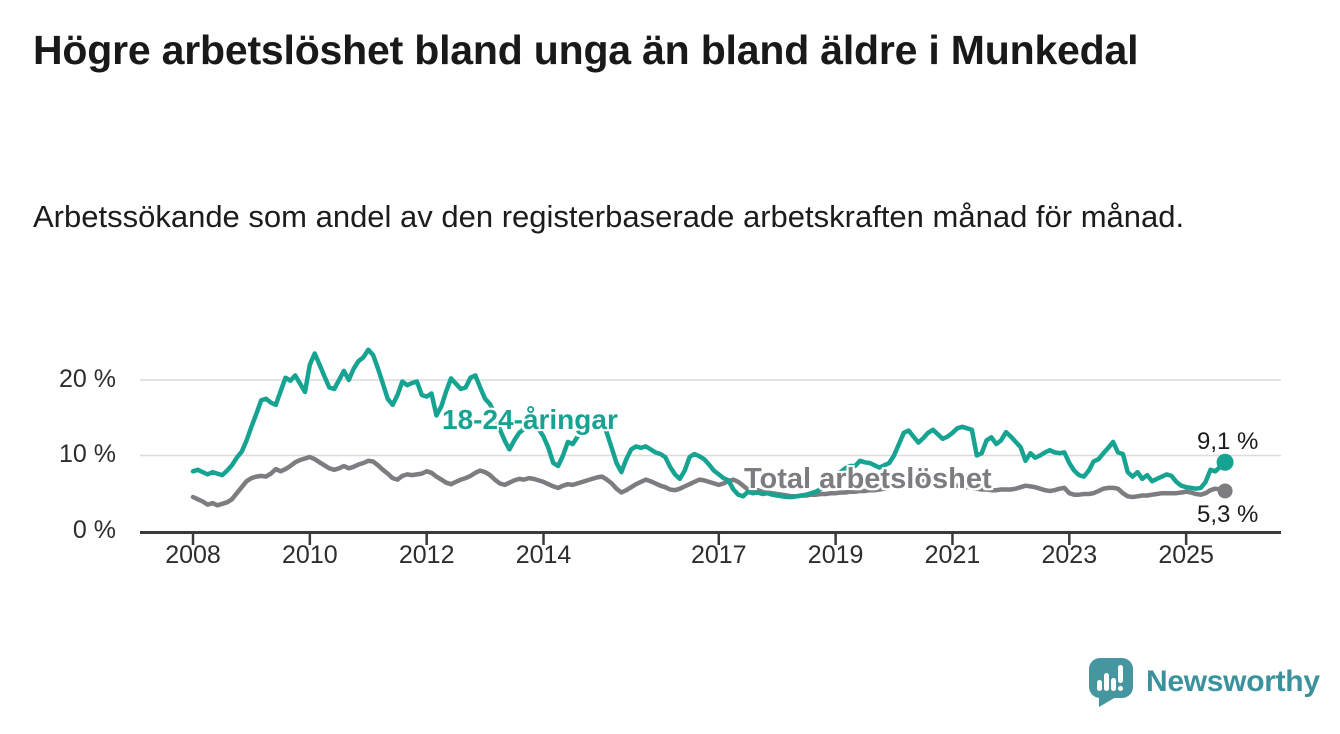 The height and width of the screenshot is (734, 1340). What do you see at coordinates (1186, 555) in the screenshot?
I see `x-axis-tick-label: 2025` at bounding box center [1186, 555].